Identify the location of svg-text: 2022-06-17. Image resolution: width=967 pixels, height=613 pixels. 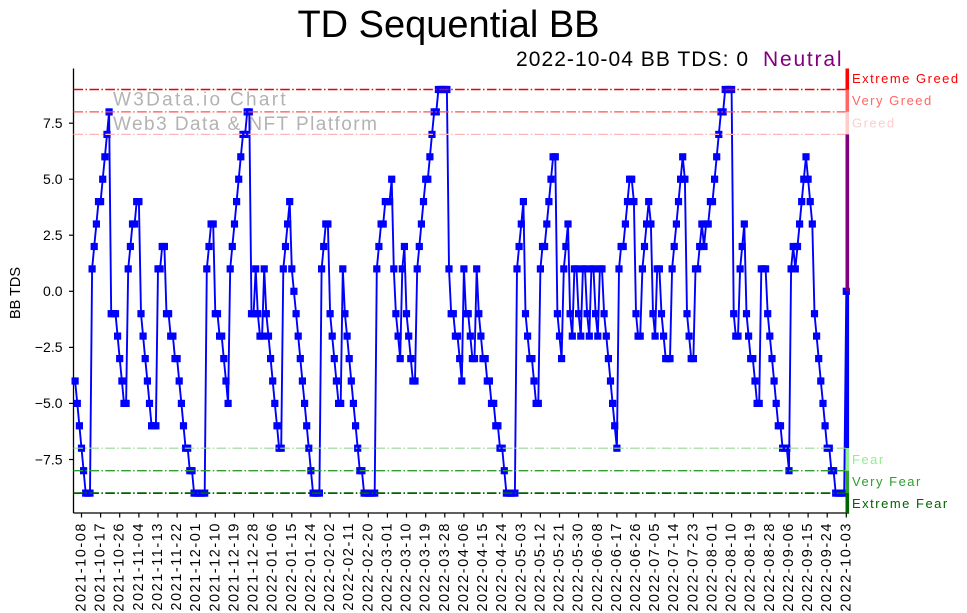
(617, 567).